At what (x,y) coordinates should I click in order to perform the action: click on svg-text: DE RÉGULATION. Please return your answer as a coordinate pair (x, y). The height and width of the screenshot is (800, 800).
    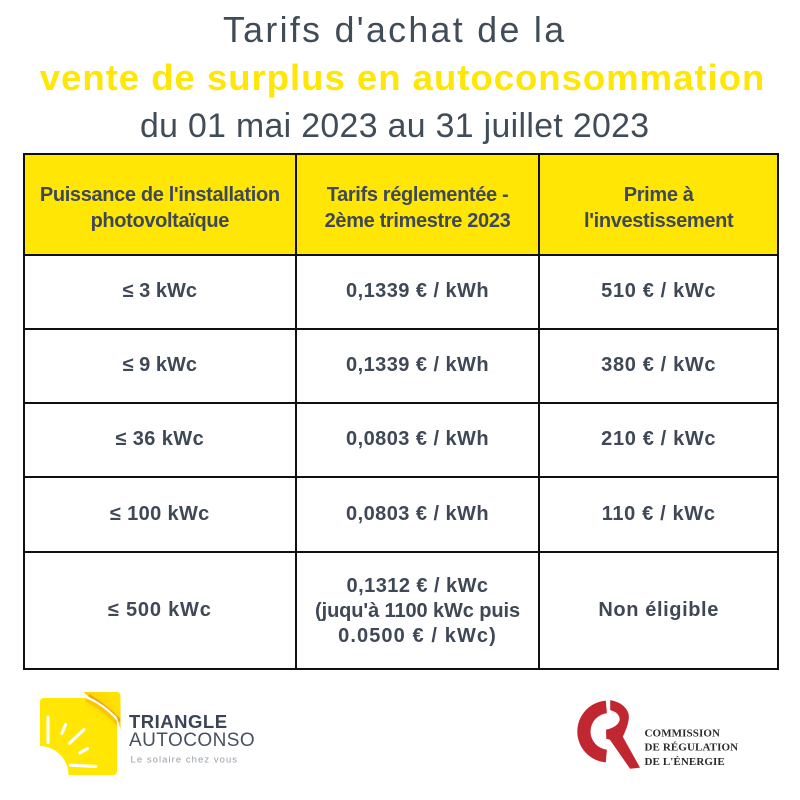
    Looking at the image, I should click on (692, 748).